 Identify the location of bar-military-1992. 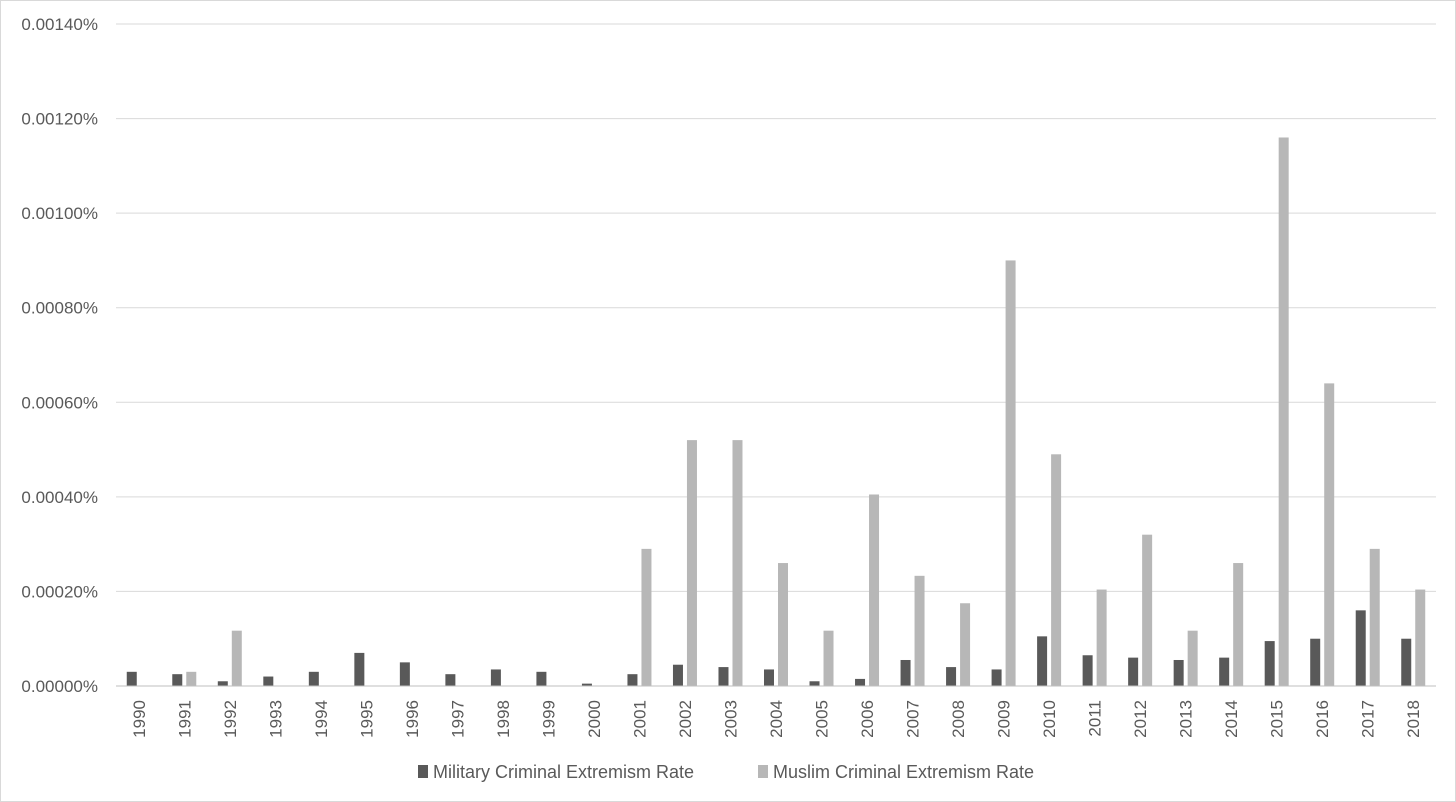
(222, 683).